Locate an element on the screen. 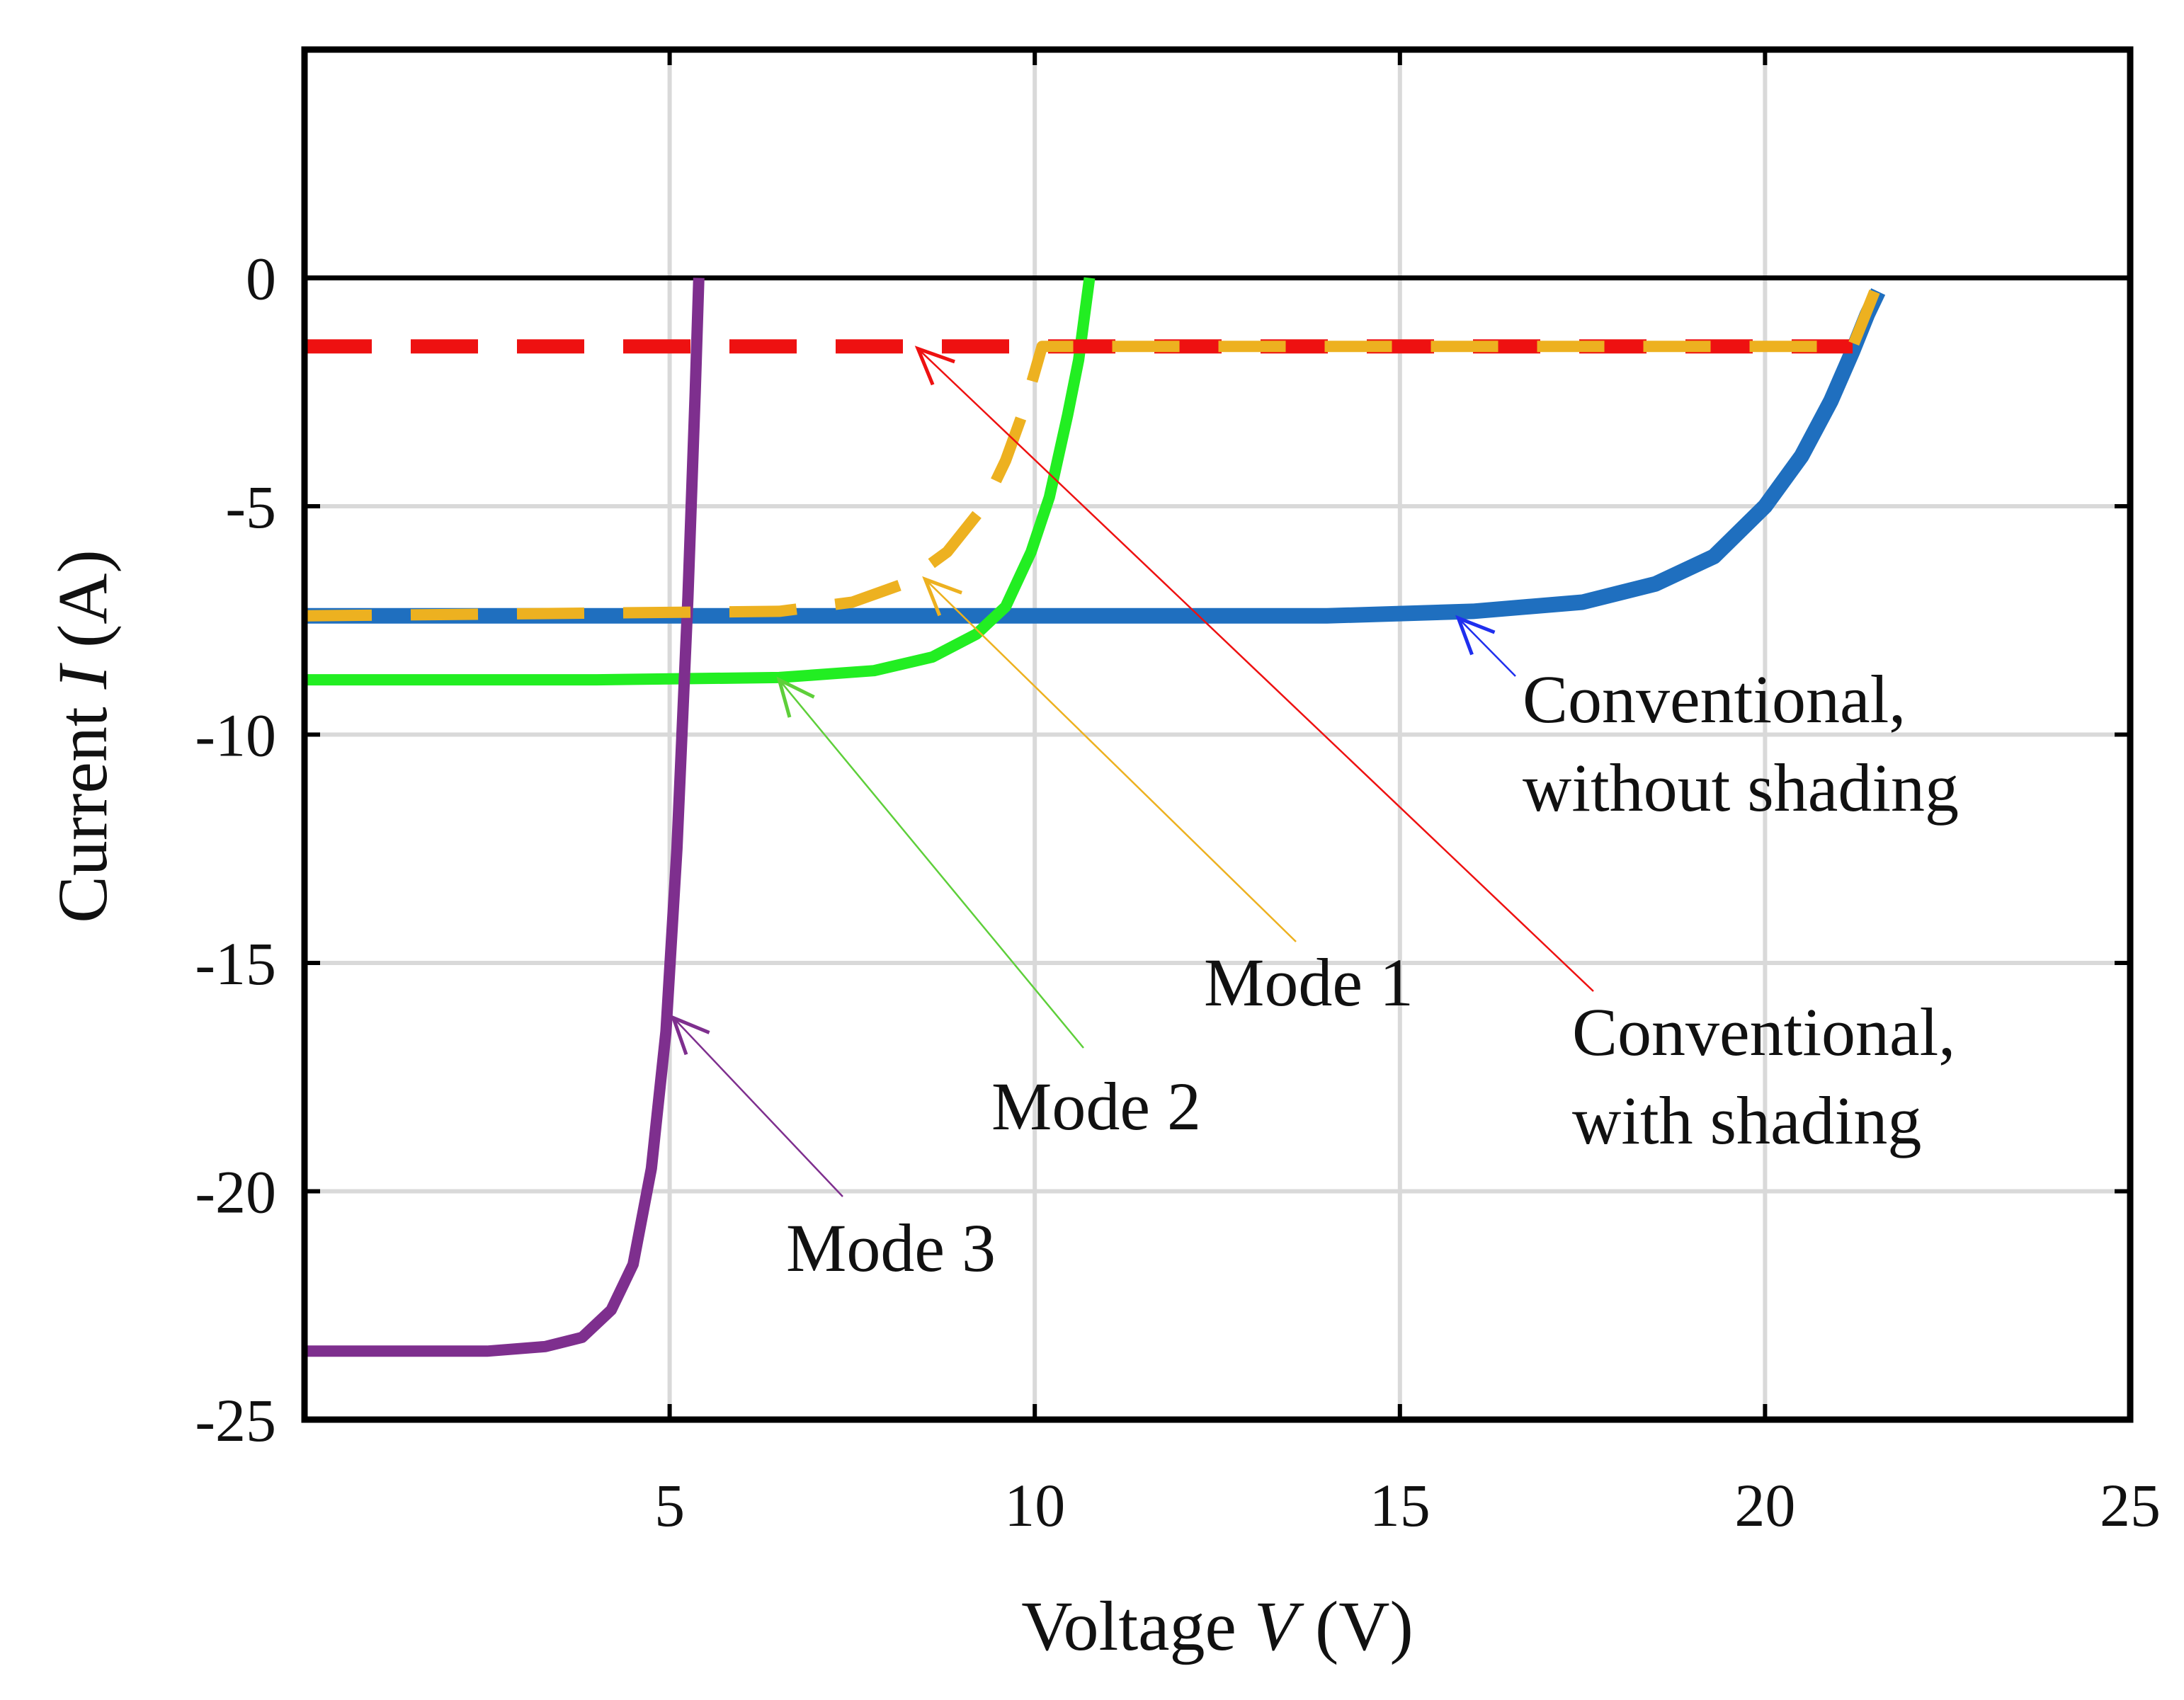  y-tick-label: 0 is located at coordinates (261, 279).